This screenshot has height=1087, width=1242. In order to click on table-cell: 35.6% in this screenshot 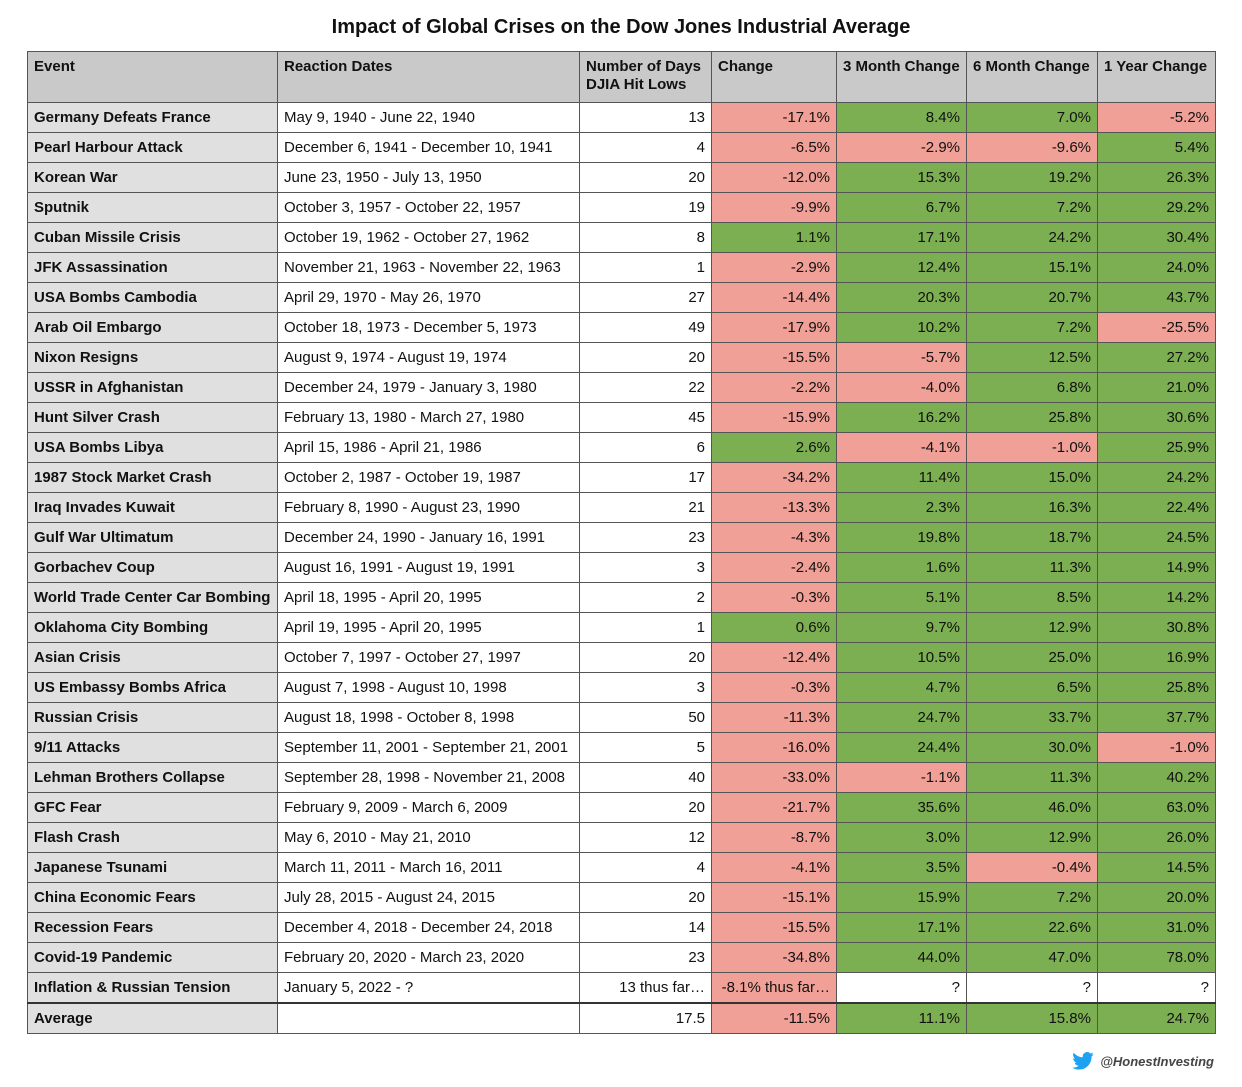, I will do `click(901, 807)`.